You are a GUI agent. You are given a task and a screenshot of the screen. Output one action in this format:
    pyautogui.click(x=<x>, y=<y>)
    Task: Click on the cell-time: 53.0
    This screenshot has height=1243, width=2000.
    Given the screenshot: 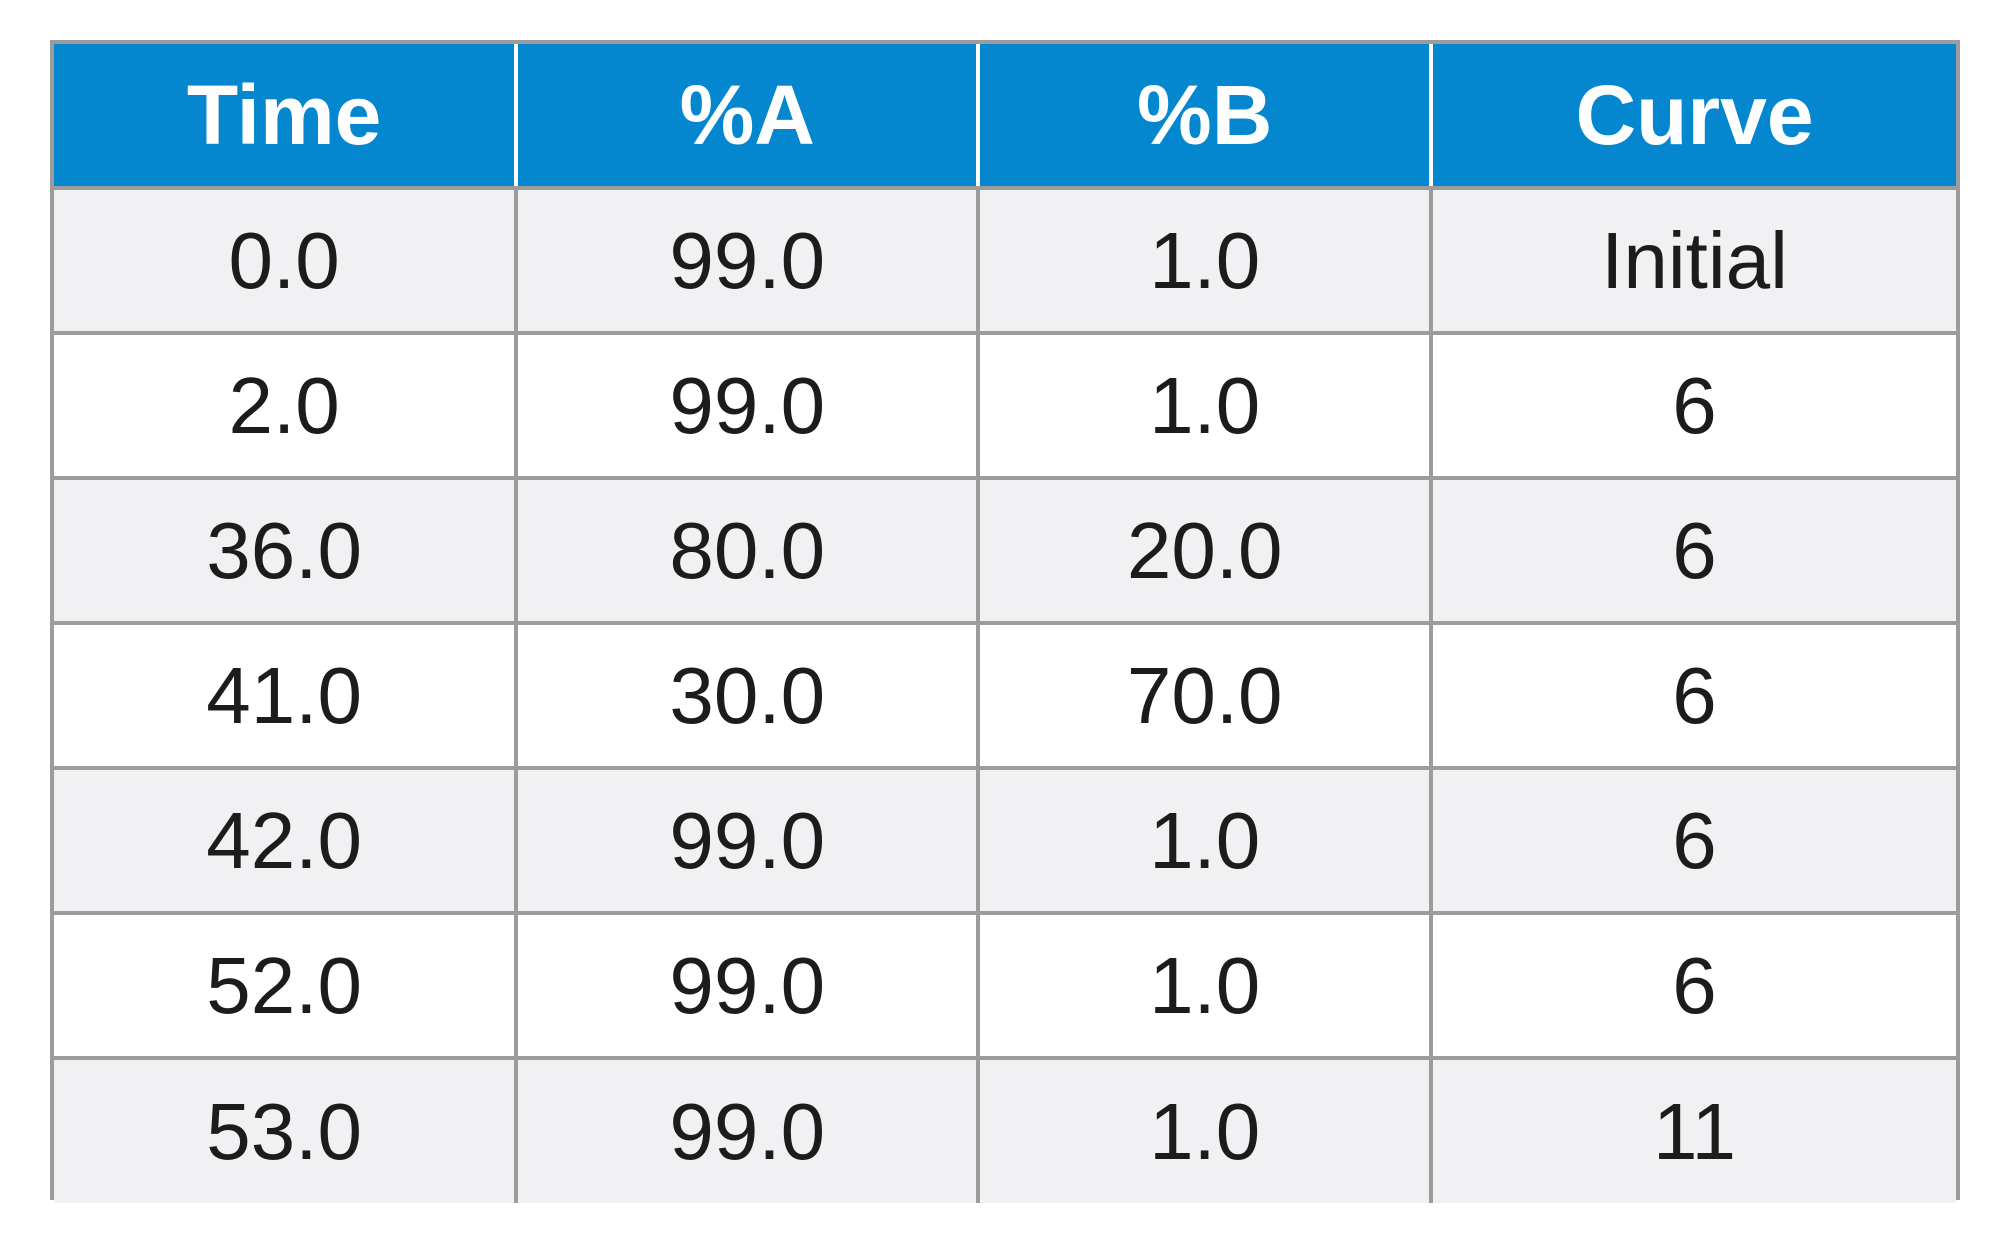 What is the action you would take?
    pyautogui.click(x=285, y=1129)
    